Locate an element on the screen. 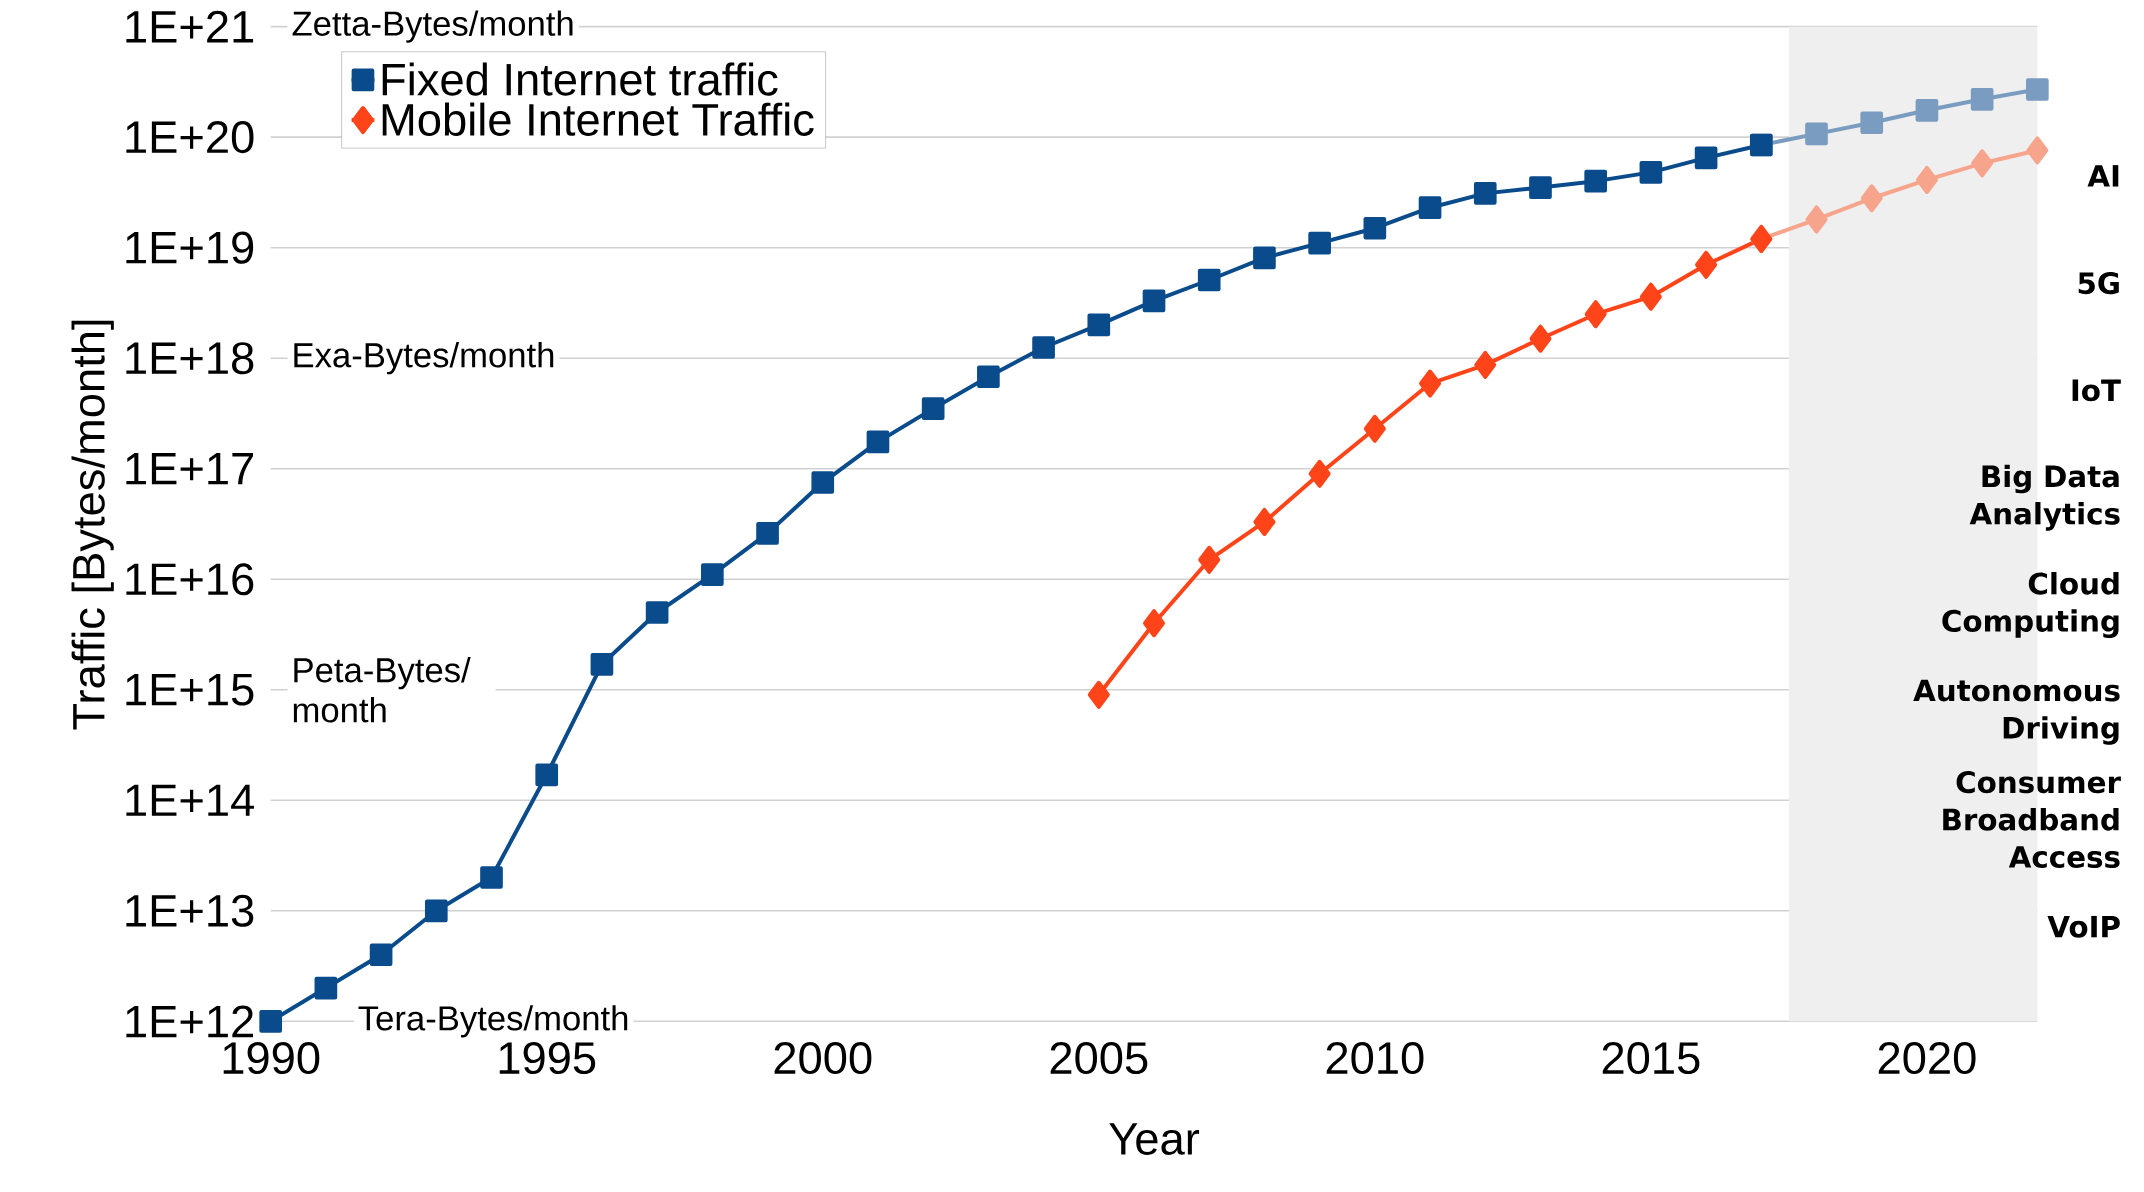 The height and width of the screenshot is (1192, 2144). y-tick-label: 1E+17 is located at coordinates (190, 469).